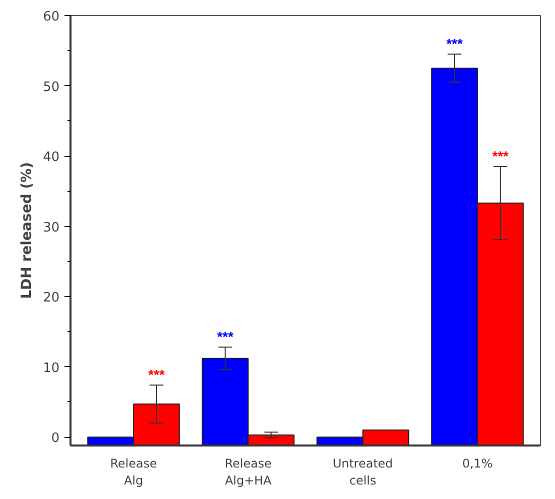  What do you see at coordinates (133, 472) in the screenshot?
I see `x-tick-label: Release Alg` at bounding box center [133, 472].